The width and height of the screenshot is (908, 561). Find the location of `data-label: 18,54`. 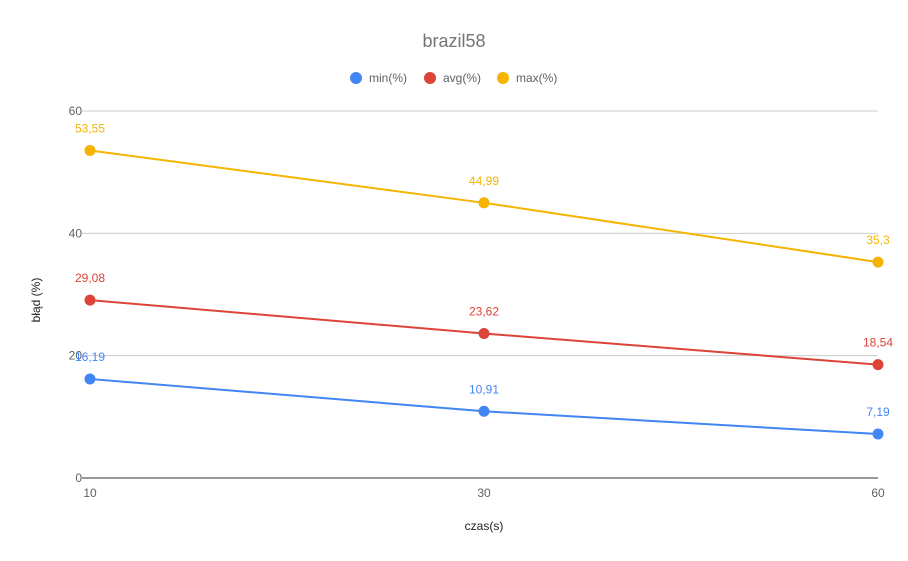

data-label: 18,54 is located at coordinates (878, 343).